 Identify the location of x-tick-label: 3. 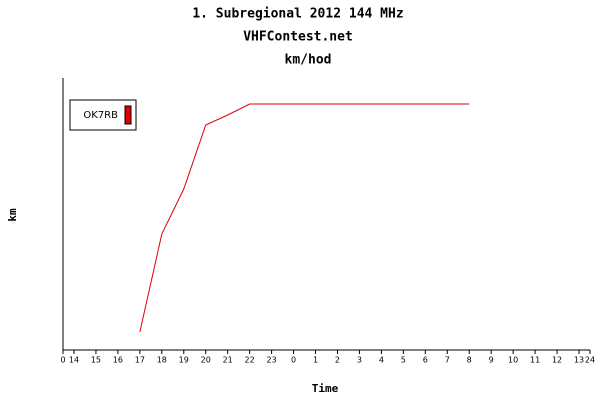
(359, 360).